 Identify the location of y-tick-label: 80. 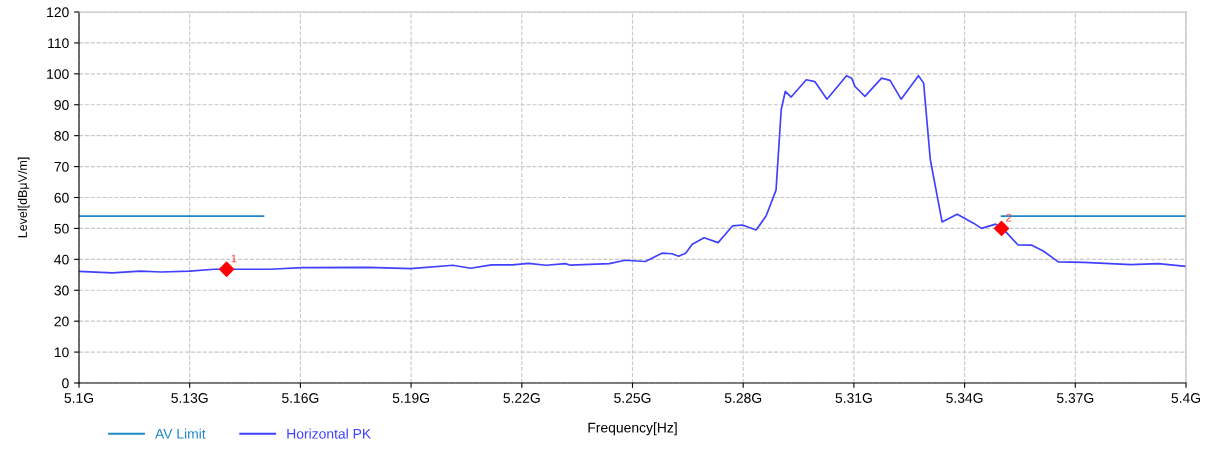
(61, 136).